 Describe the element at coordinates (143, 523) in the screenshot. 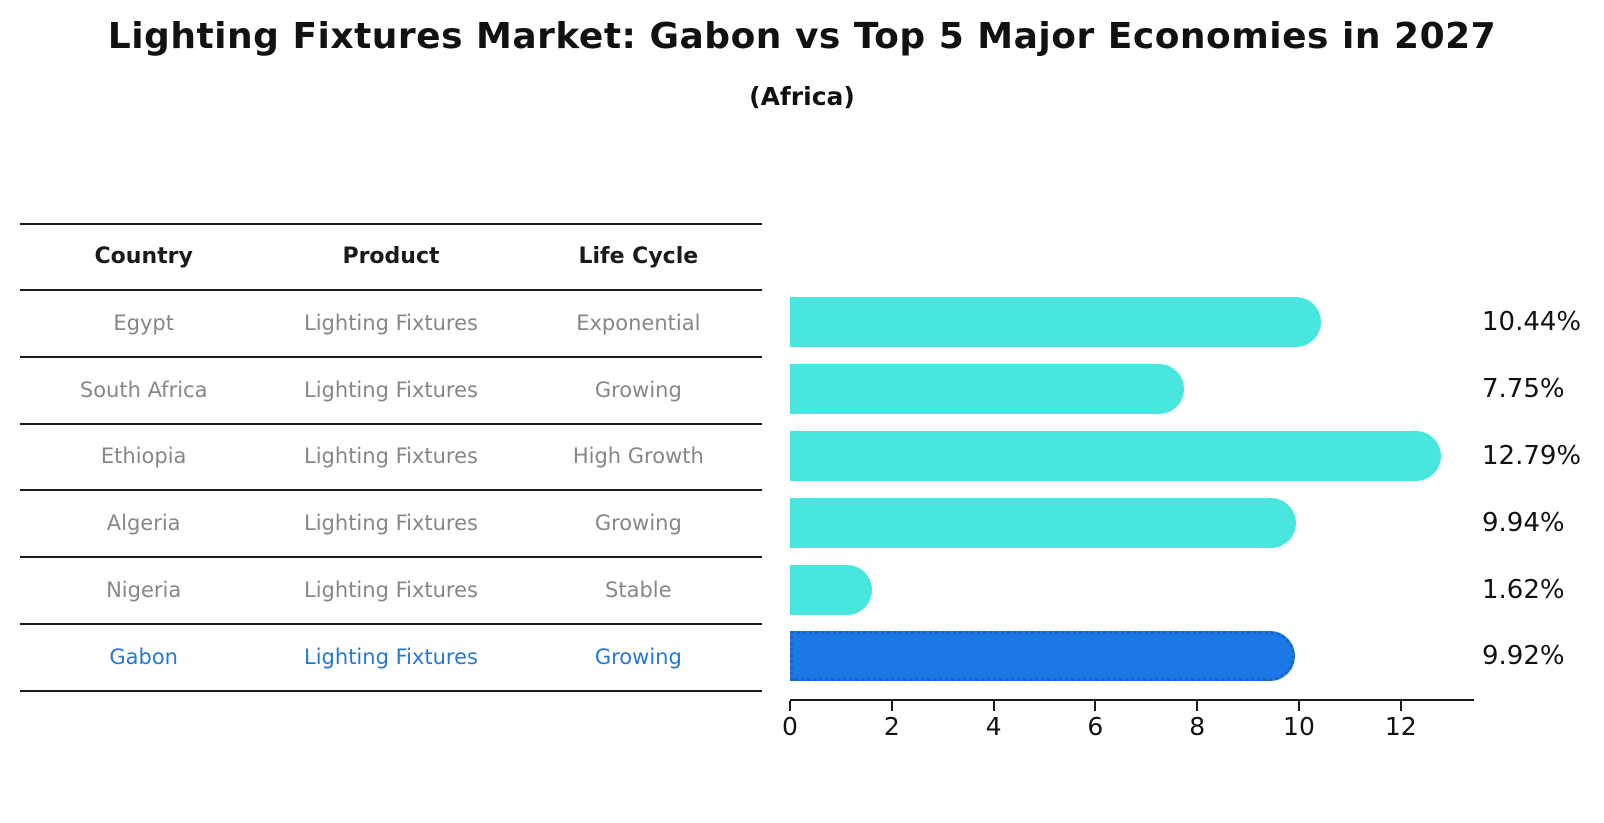

I see `table-cell-country: Algeria` at that location.